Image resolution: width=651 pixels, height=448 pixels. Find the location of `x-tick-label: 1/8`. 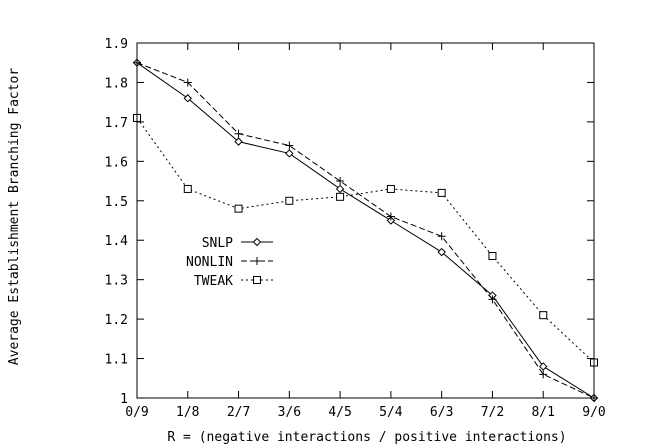

x-tick-label: 1/8 is located at coordinates (187, 412).